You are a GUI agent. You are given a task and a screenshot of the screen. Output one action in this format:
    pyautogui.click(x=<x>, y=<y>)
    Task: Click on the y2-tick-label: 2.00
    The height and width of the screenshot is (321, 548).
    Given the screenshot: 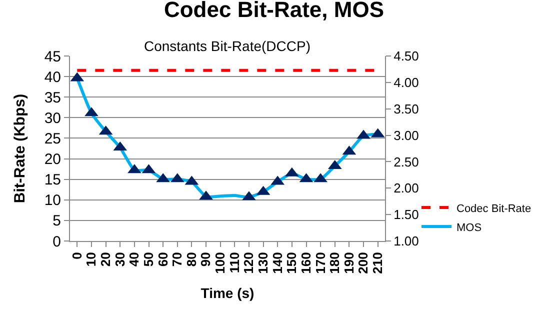 What is the action you would take?
    pyautogui.click(x=406, y=188)
    